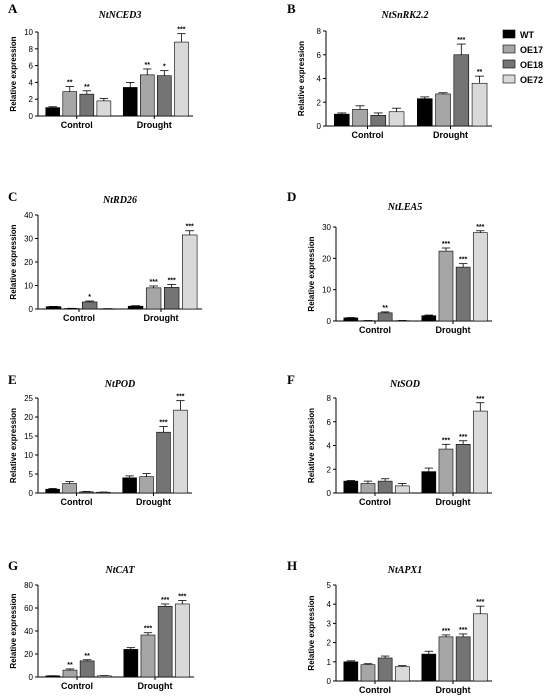 The width and height of the screenshot is (550, 697). I want to click on y-tick-label: 4, so click(329, 604).